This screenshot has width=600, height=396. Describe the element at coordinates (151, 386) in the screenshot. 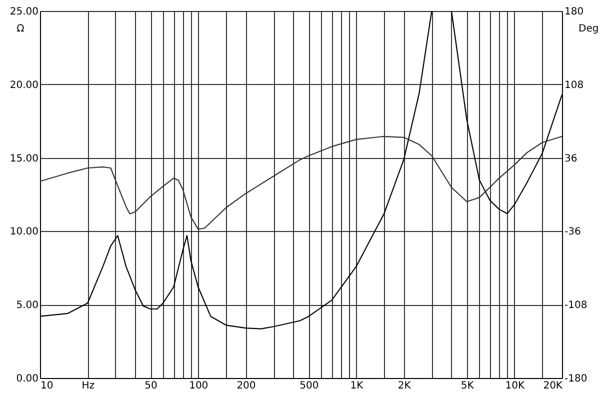

I see `x-tick-label: 50` at that location.